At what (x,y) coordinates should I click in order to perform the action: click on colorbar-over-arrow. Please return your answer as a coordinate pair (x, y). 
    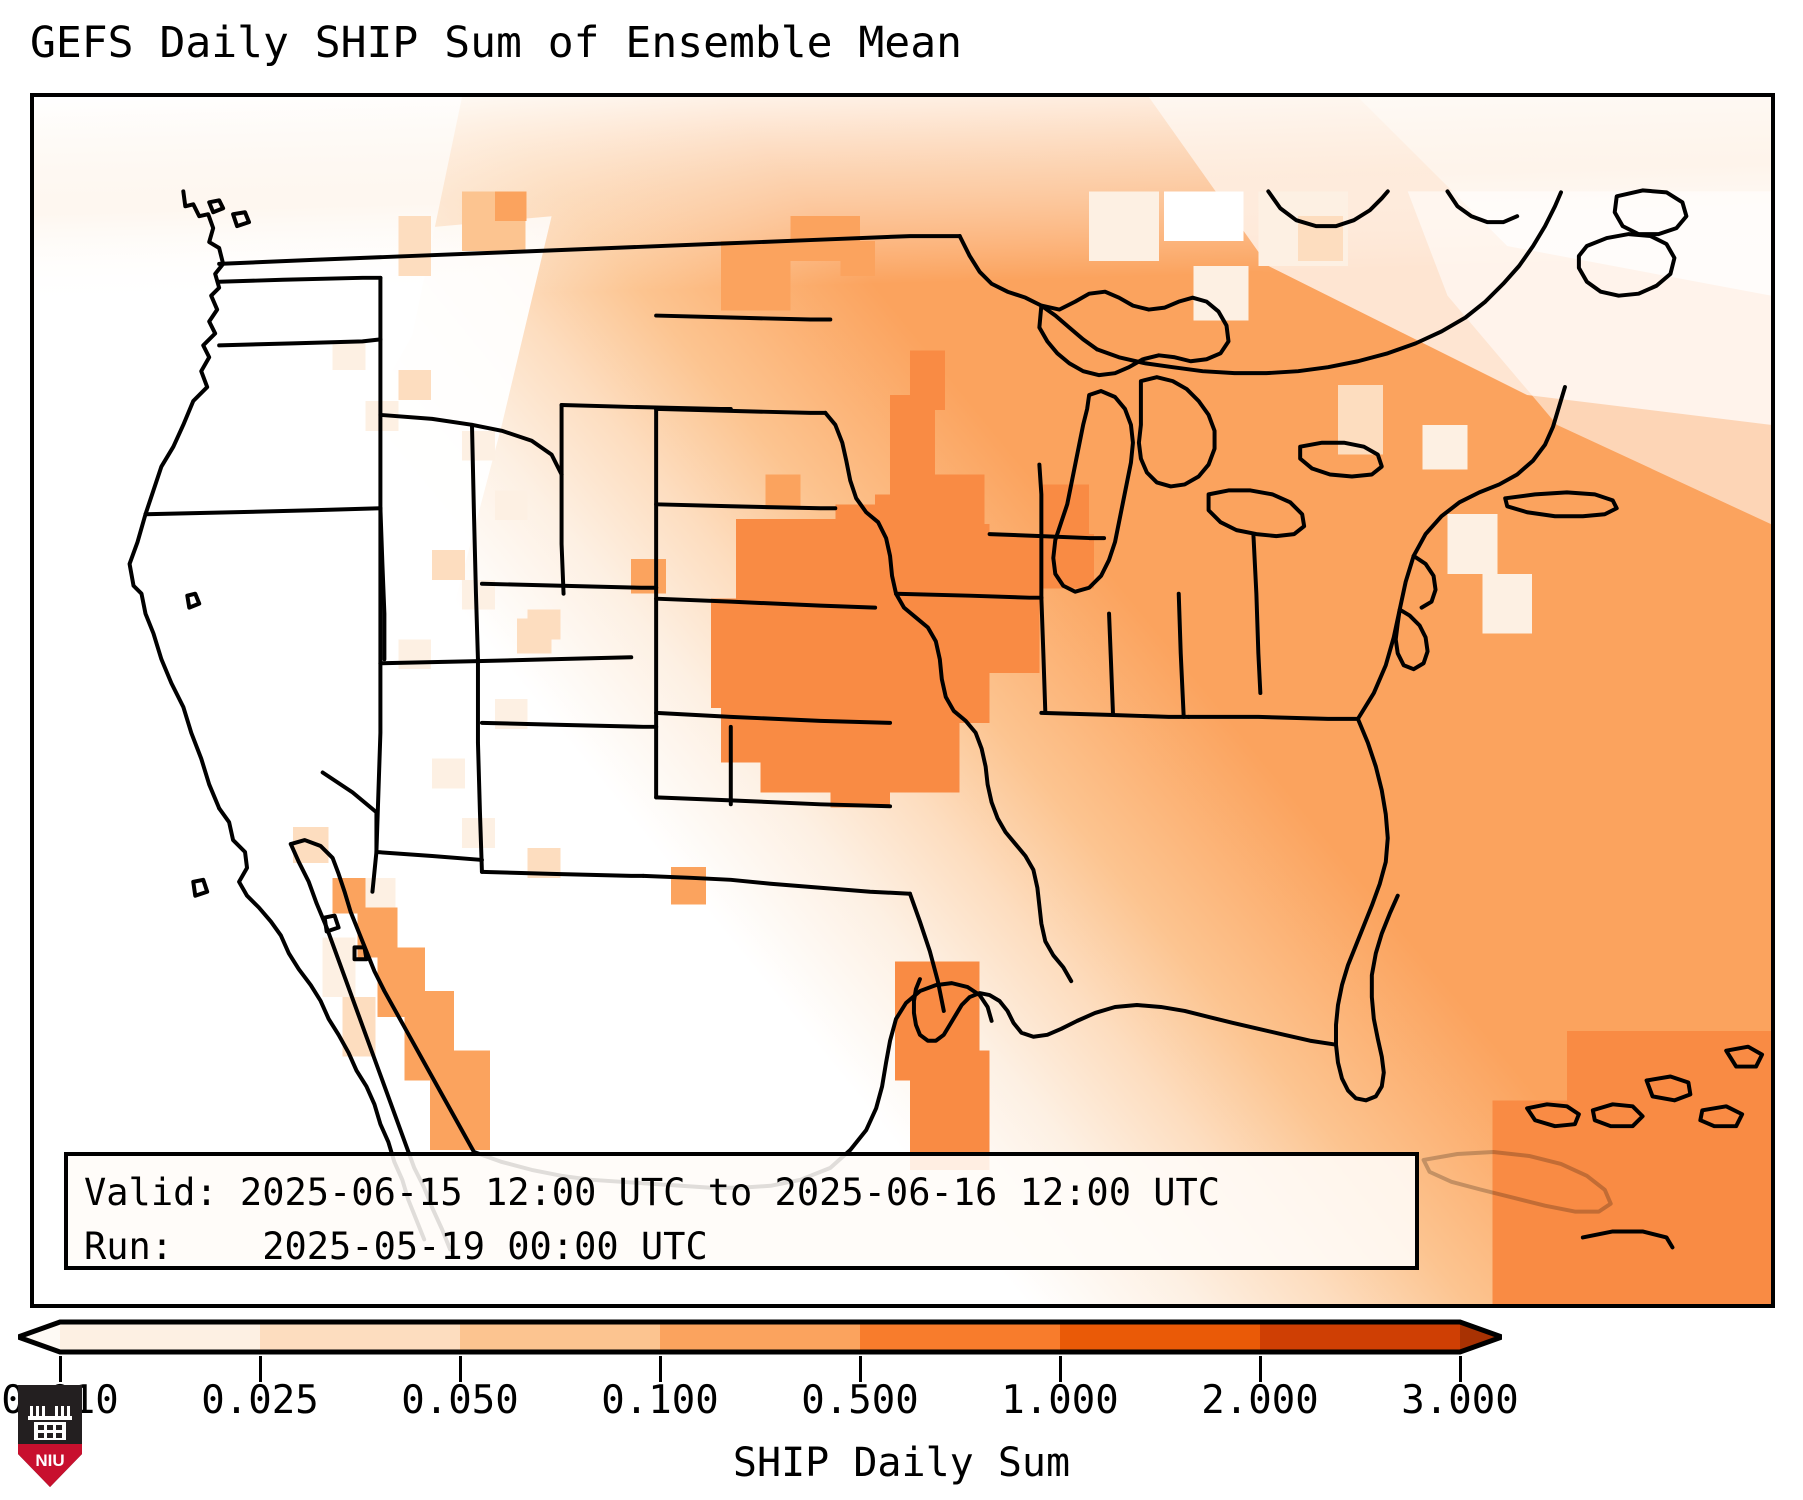
    Looking at the image, I should click on (1481, 1337).